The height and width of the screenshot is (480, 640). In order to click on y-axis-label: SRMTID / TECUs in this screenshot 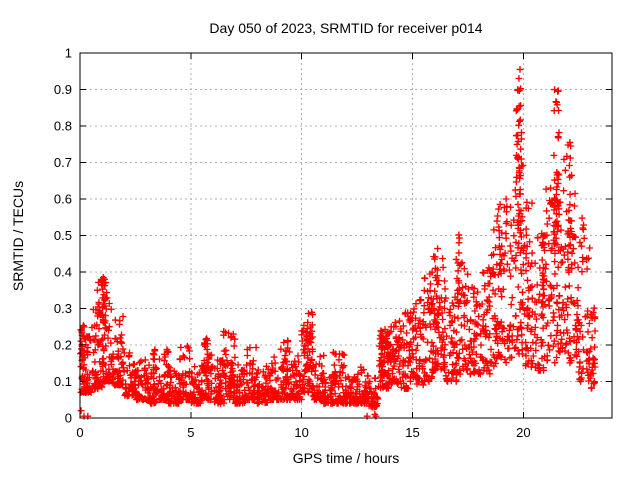, I will do `click(18, 236)`.